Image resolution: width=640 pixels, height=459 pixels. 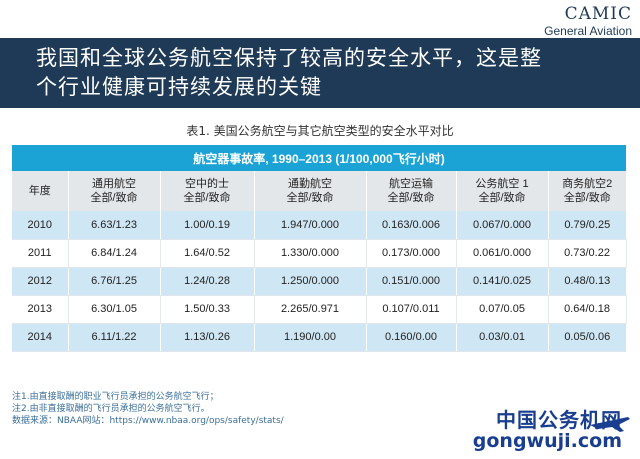 What do you see at coordinates (114, 253) in the screenshot?
I see `table-cell: 6.84/1.24` at bounding box center [114, 253].